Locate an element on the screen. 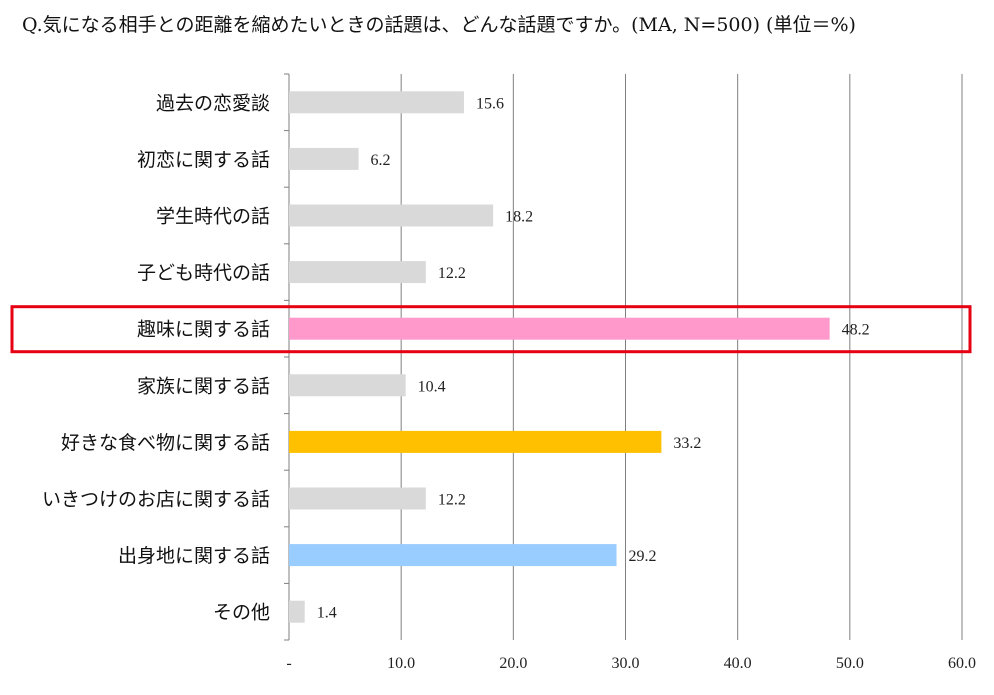  highlight-box is located at coordinates (491, 329).